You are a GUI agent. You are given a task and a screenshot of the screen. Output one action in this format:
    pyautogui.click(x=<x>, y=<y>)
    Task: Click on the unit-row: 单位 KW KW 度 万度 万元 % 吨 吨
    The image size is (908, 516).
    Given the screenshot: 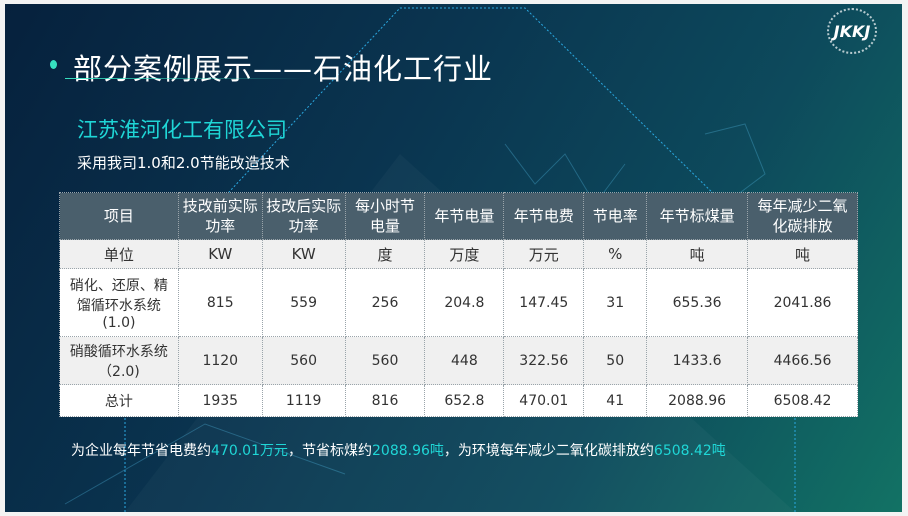 What is the action you would take?
    pyautogui.click(x=458, y=254)
    